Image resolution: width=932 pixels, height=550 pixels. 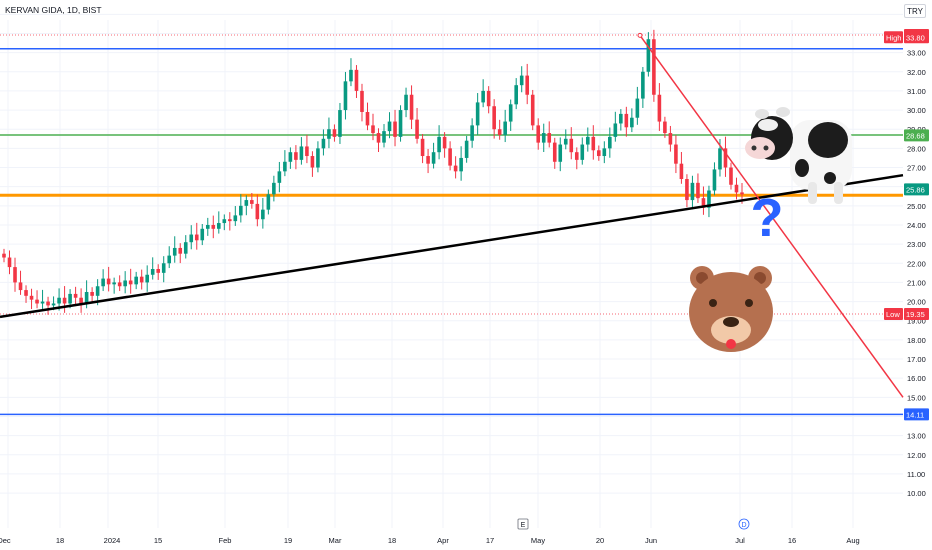 What do you see at coordinates (767, 218) in the screenshot?
I see `question-mark-icon: ?` at bounding box center [767, 218].